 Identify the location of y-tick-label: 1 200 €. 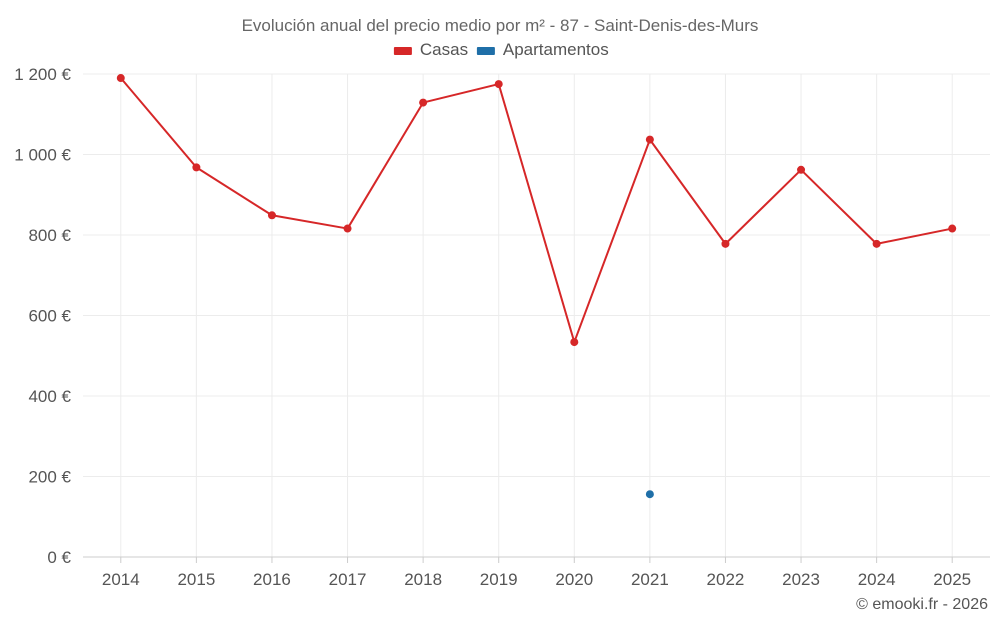
(42, 74).